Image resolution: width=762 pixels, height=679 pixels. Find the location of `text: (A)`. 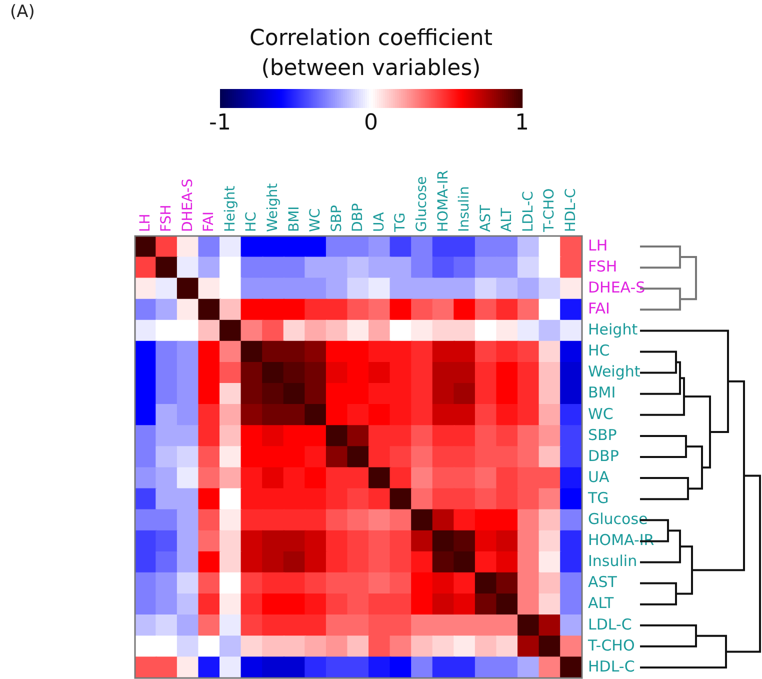

text: (A) is located at coordinates (22, 12).